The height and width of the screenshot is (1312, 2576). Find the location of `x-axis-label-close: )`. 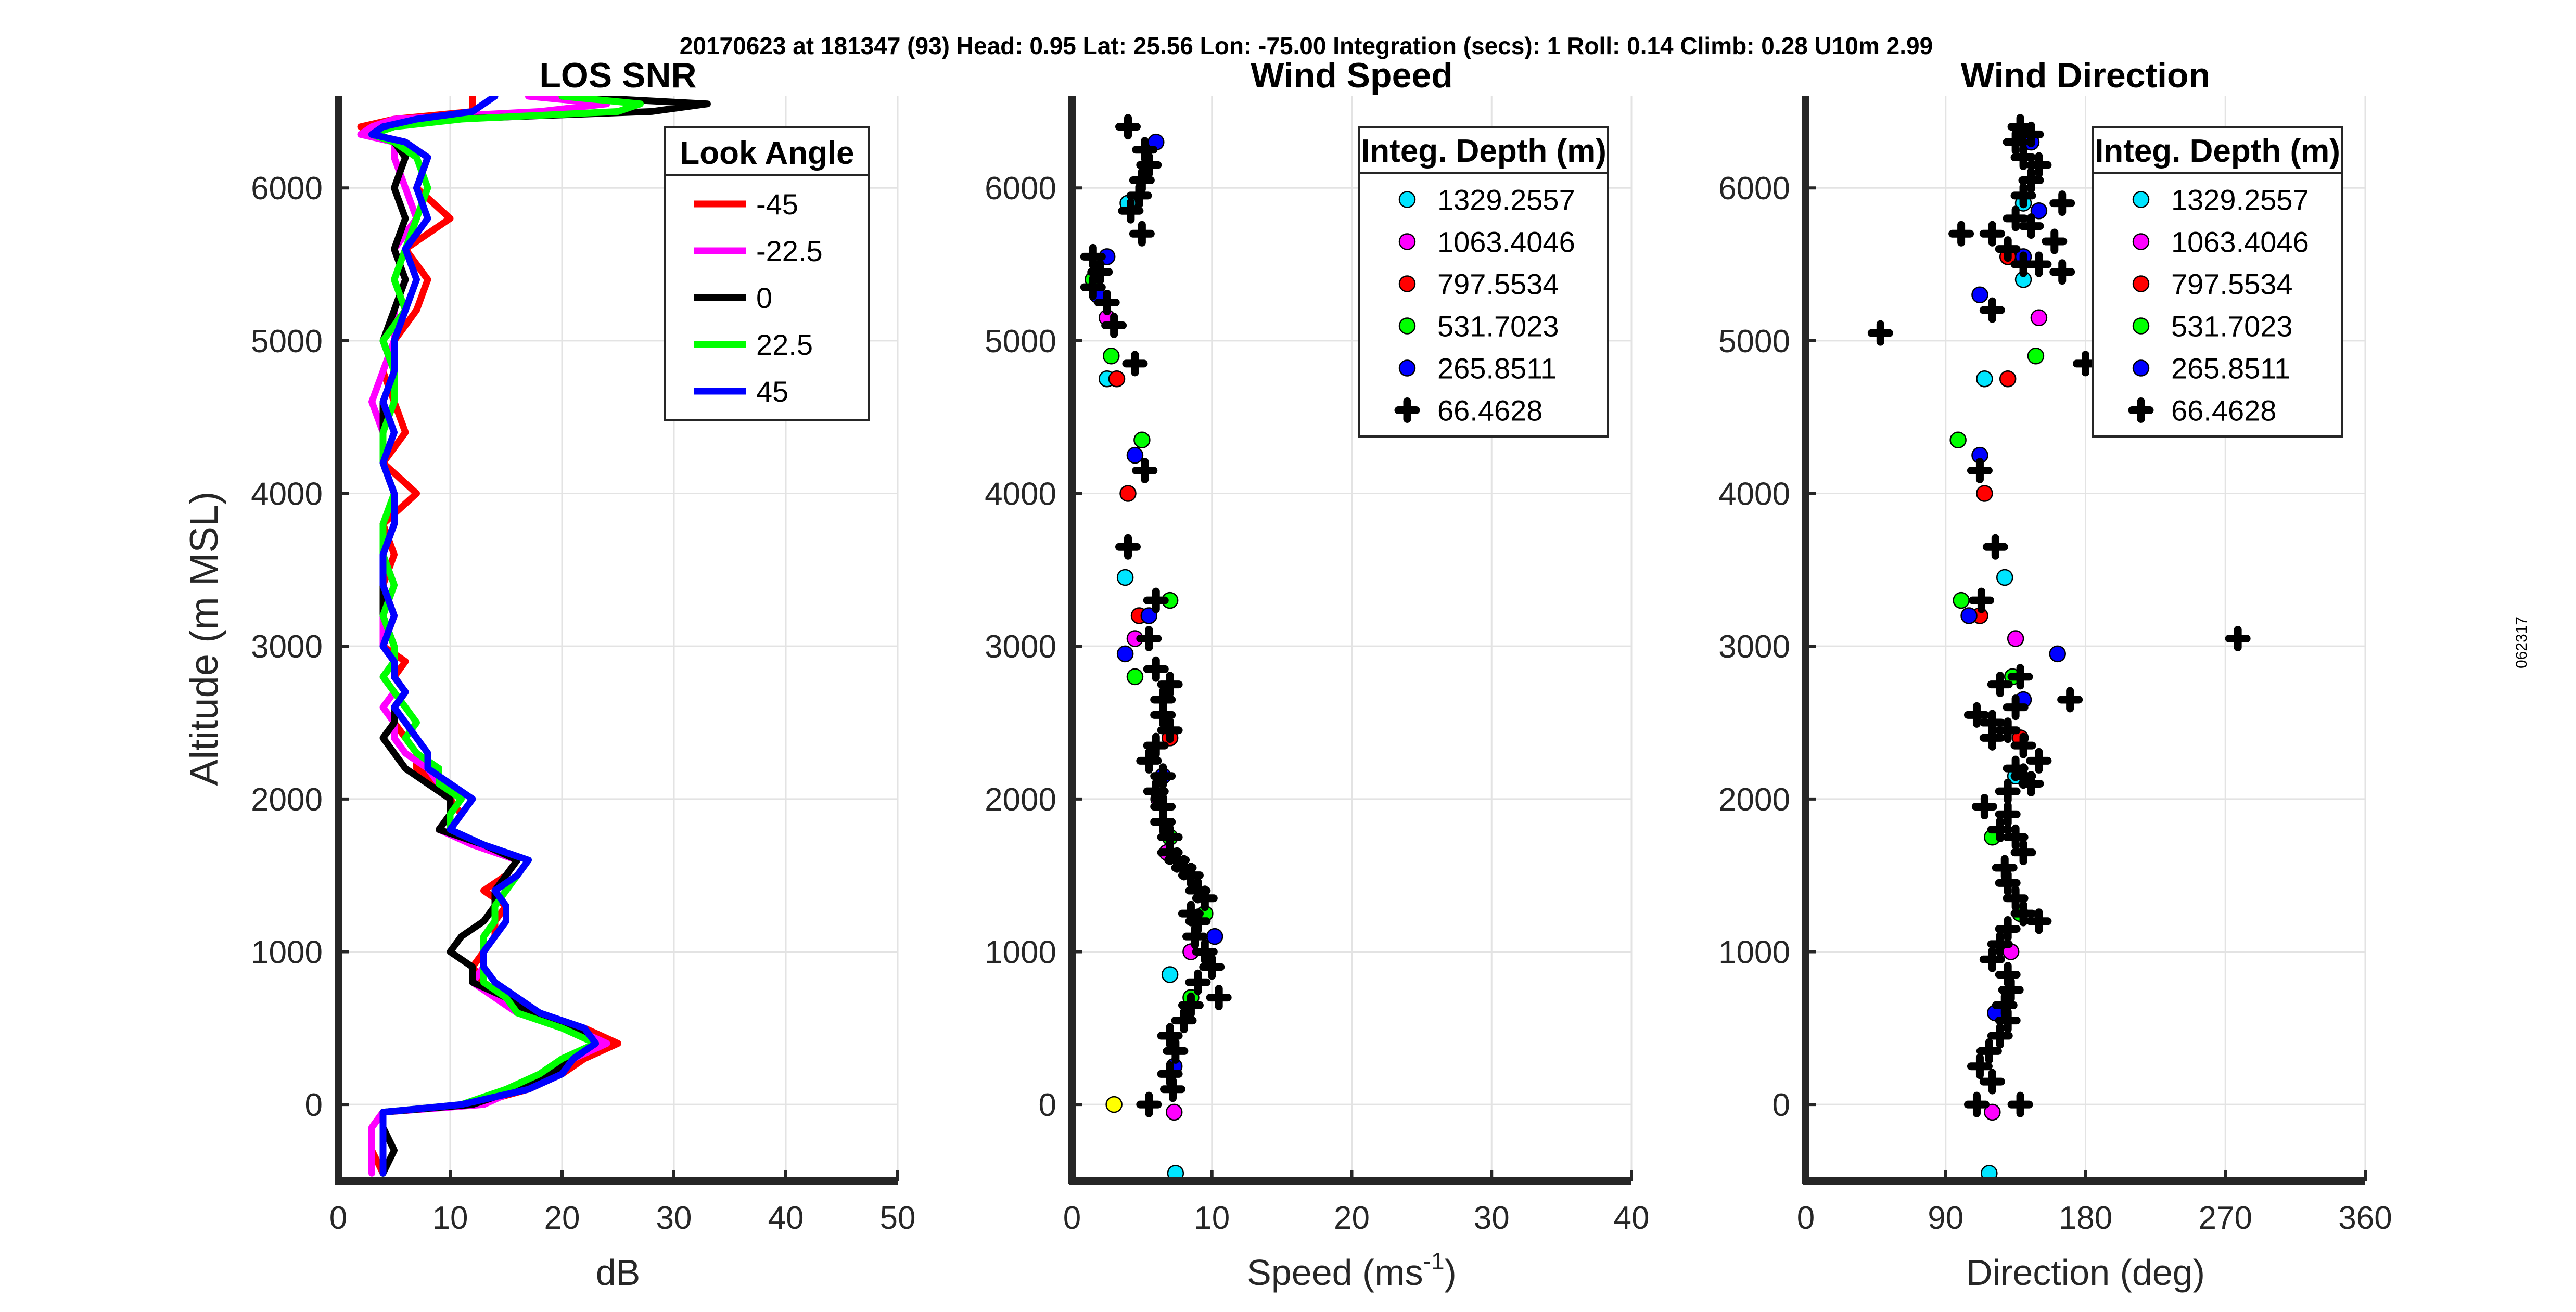

x-axis-label-close: ) is located at coordinates (1451, 1273).